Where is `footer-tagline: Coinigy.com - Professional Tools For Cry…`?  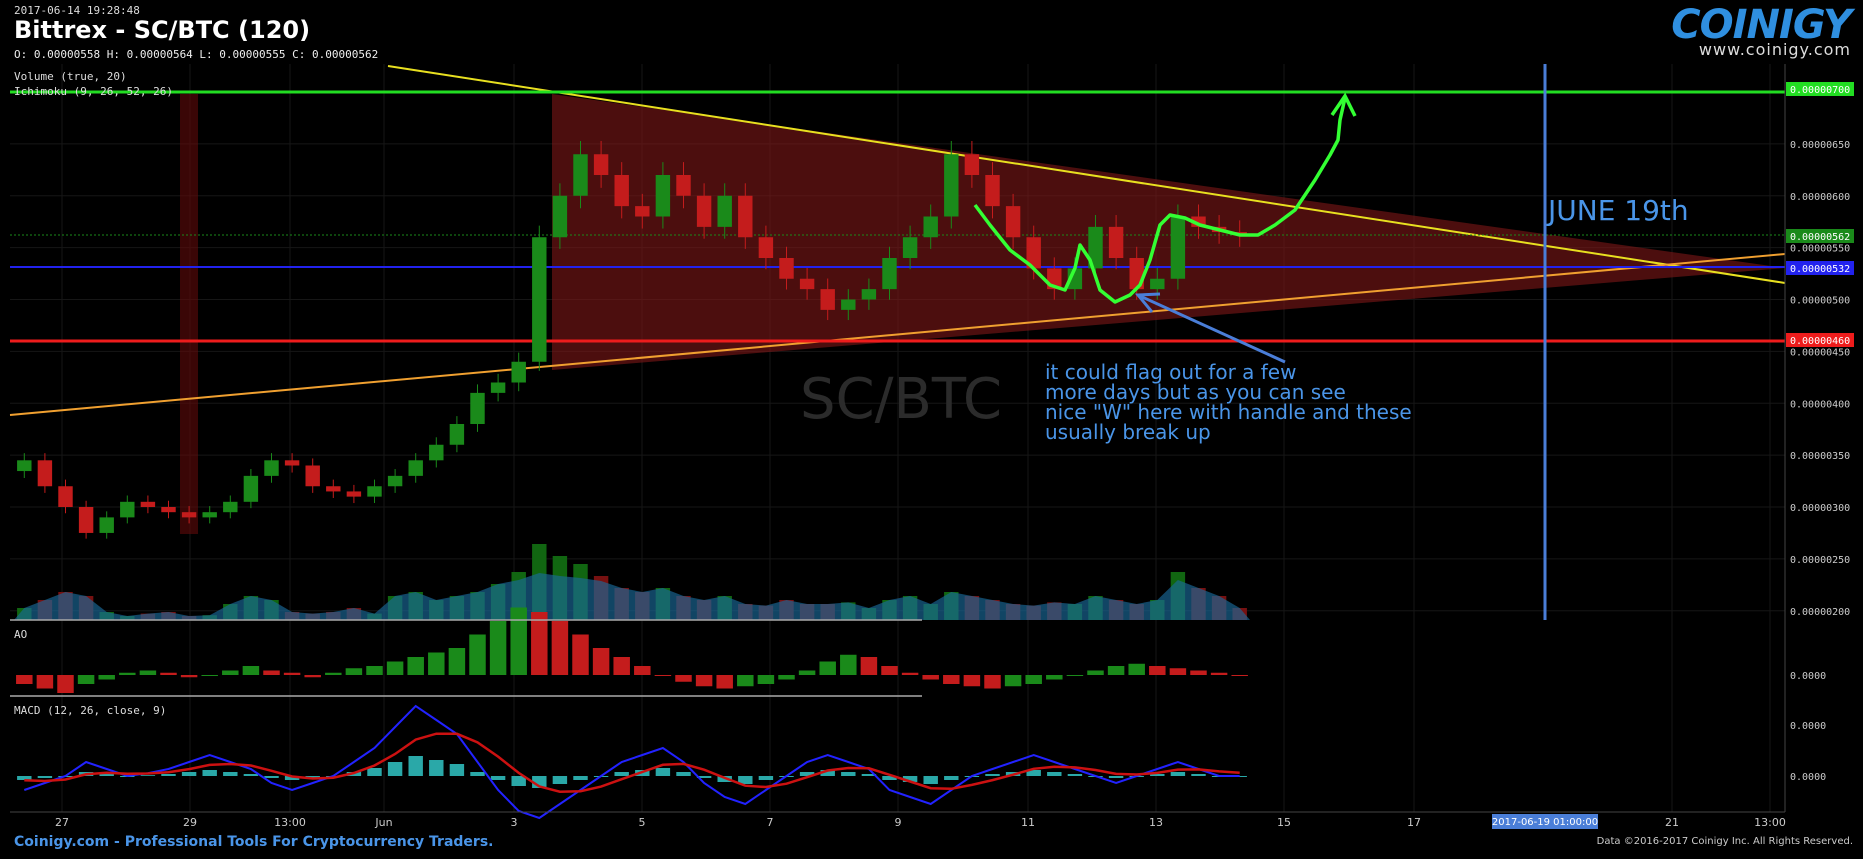
footer-tagline: Coinigy.com - Professional Tools For Cry… is located at coordinates (254, 842).